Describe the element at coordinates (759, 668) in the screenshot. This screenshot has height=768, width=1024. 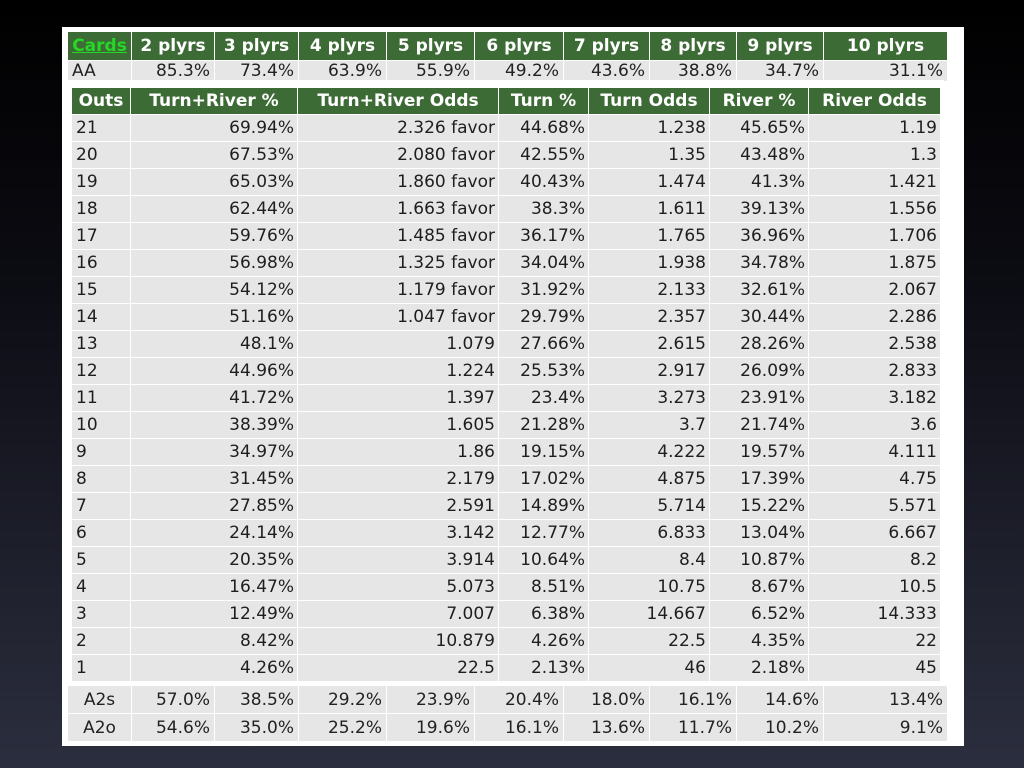
I see `table-cell: 2.18%` at that location.